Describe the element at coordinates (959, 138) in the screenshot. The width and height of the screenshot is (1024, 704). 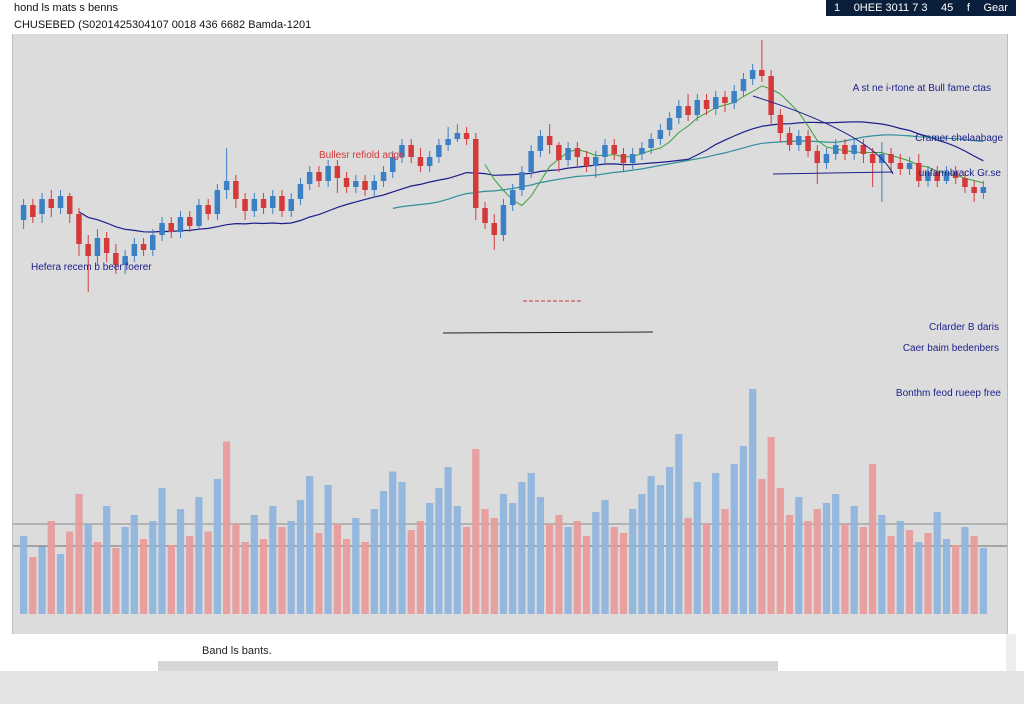
I see `annotation-label: Cramer chelaabage` at that location.